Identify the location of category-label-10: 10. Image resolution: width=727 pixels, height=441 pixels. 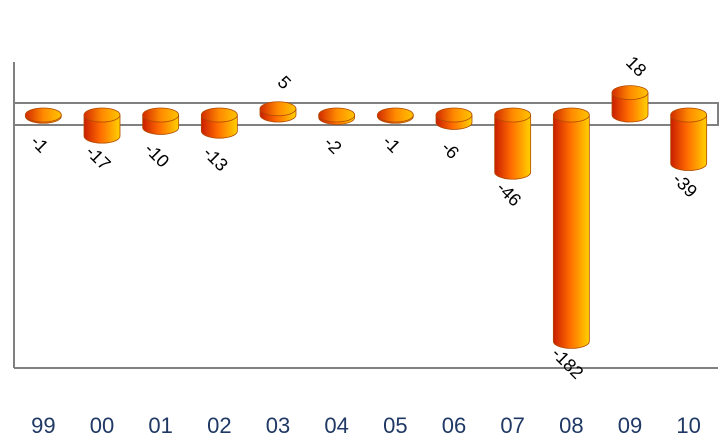
(688, 425).